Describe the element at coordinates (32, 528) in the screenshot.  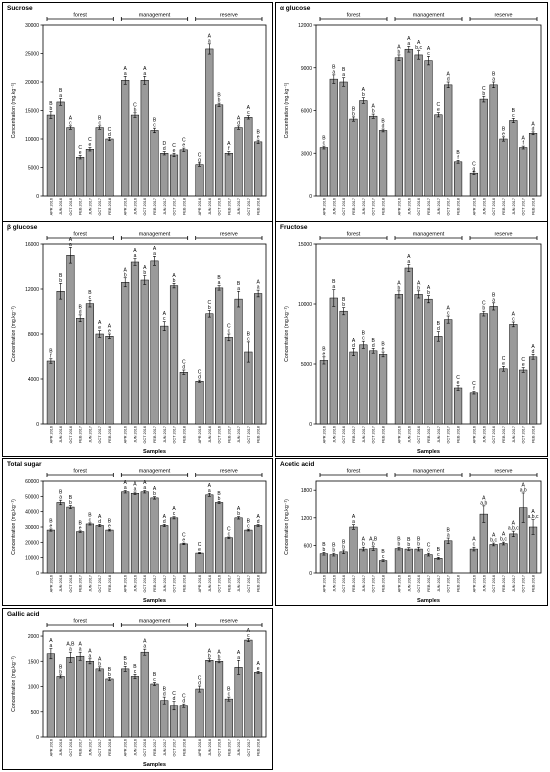
I see `y-tick-label: 30000` at that location.